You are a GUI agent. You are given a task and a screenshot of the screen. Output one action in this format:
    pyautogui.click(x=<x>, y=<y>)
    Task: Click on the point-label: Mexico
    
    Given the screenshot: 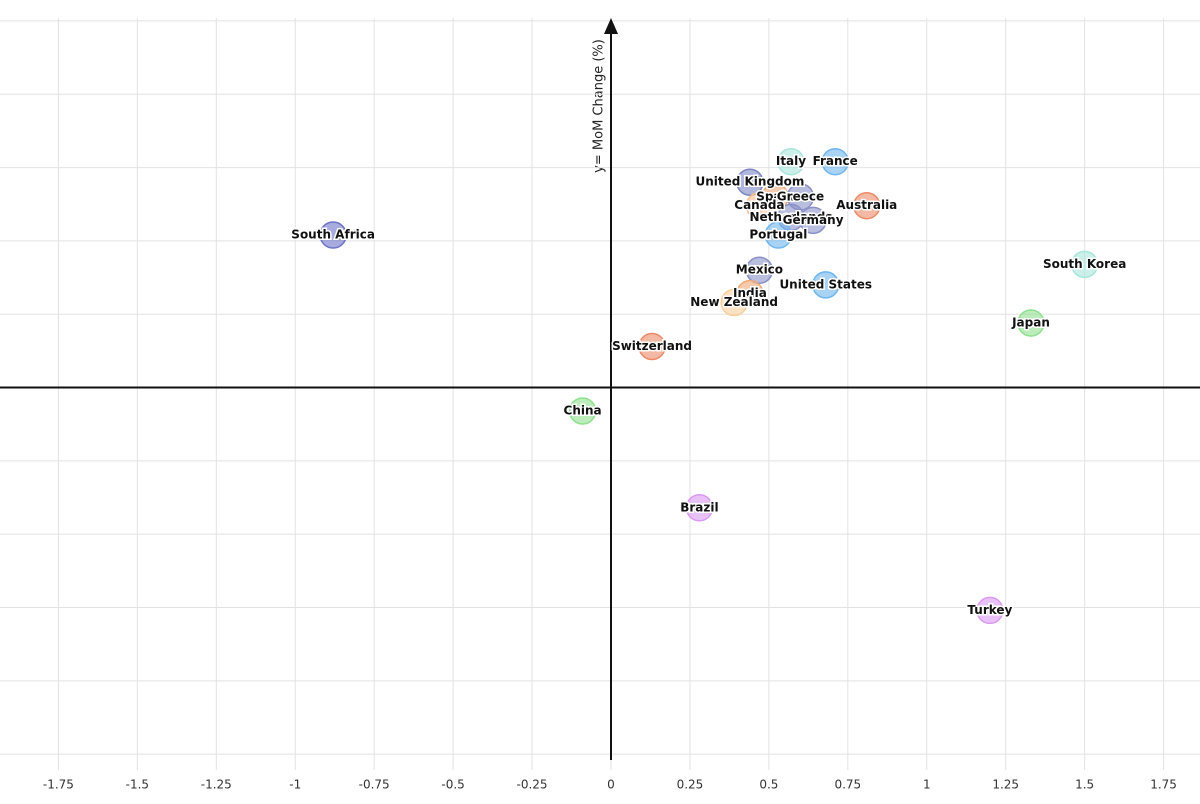 What is the action you would take?
    pyautogui.click(x=759, y=270)
    